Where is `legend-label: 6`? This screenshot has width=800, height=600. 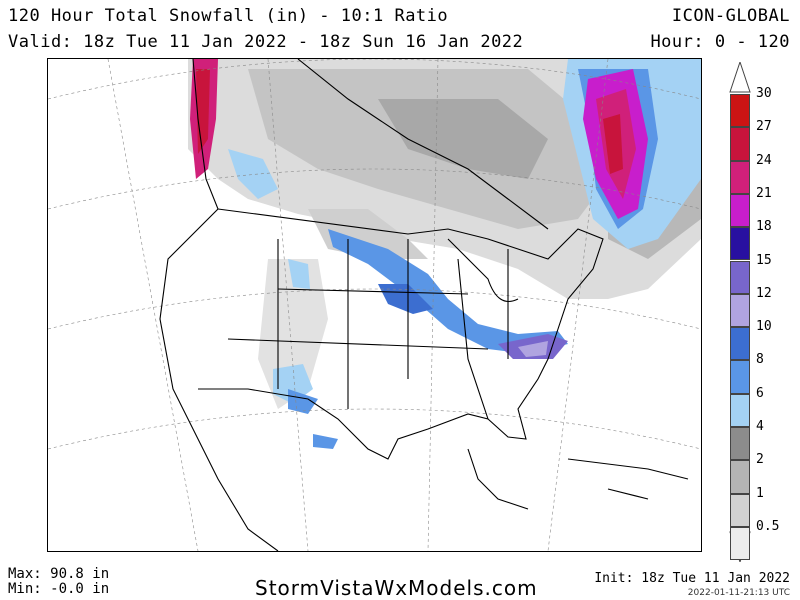 legend-label: 6 is located at coordinates (760, 393).